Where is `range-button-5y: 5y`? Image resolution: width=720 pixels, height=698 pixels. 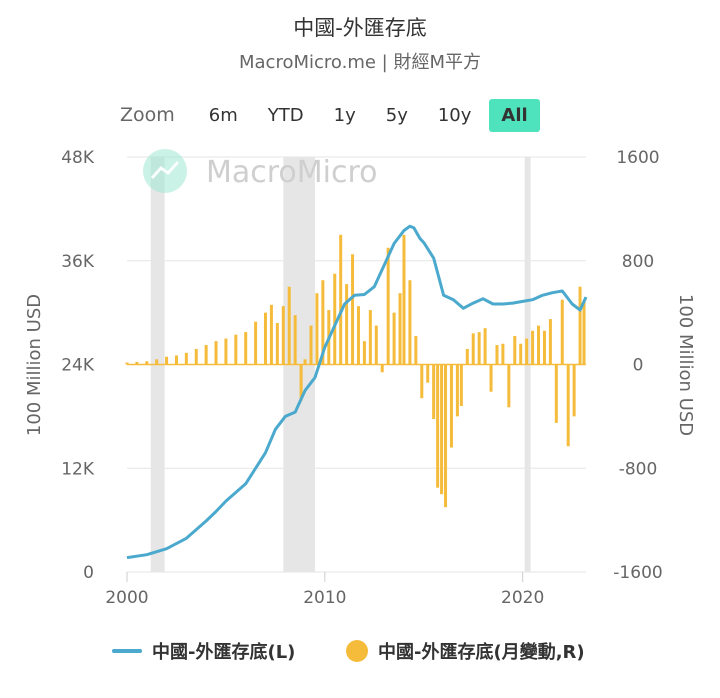
range-button-5y: 5y is located at coordinates (396, 115).